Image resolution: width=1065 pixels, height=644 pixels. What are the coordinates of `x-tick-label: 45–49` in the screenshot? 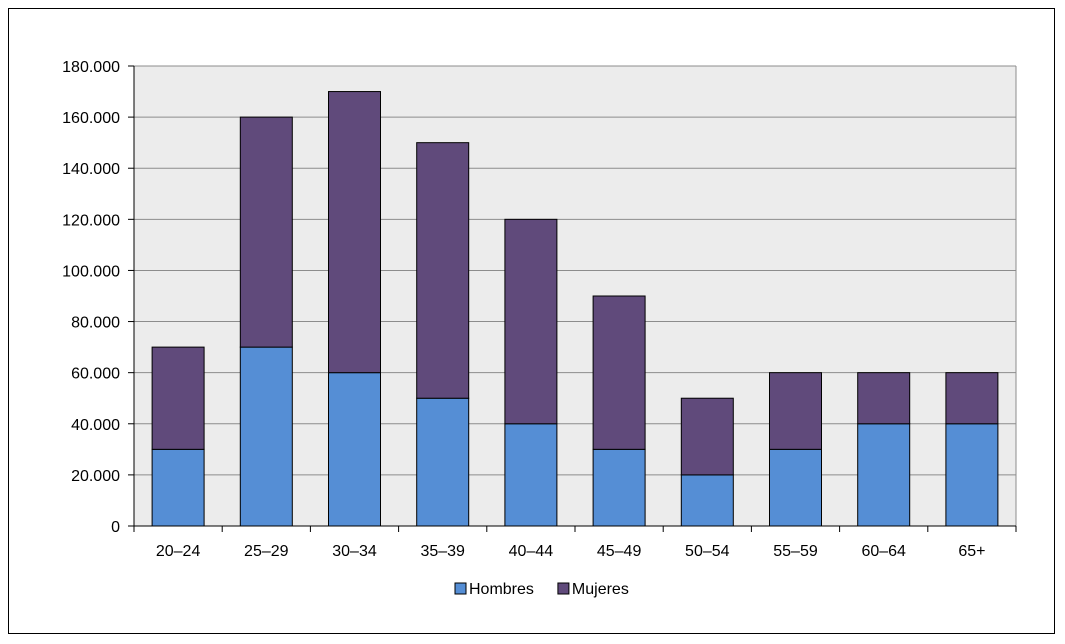 It's located at (619, 551).